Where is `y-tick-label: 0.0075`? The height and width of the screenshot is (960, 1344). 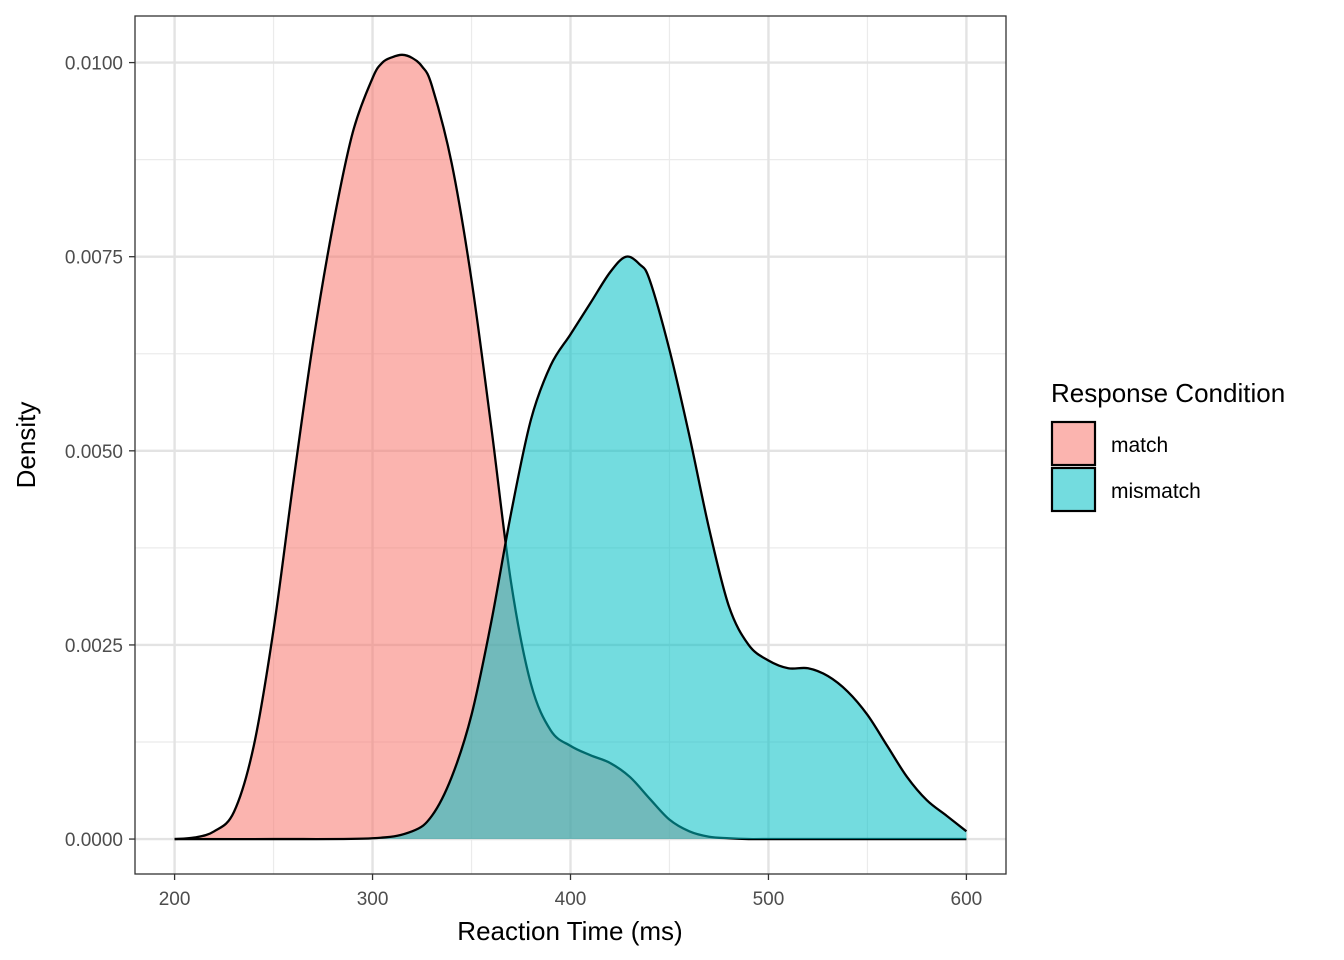 y-tick-label: 0.0075 is located at coordinates (94, 258).